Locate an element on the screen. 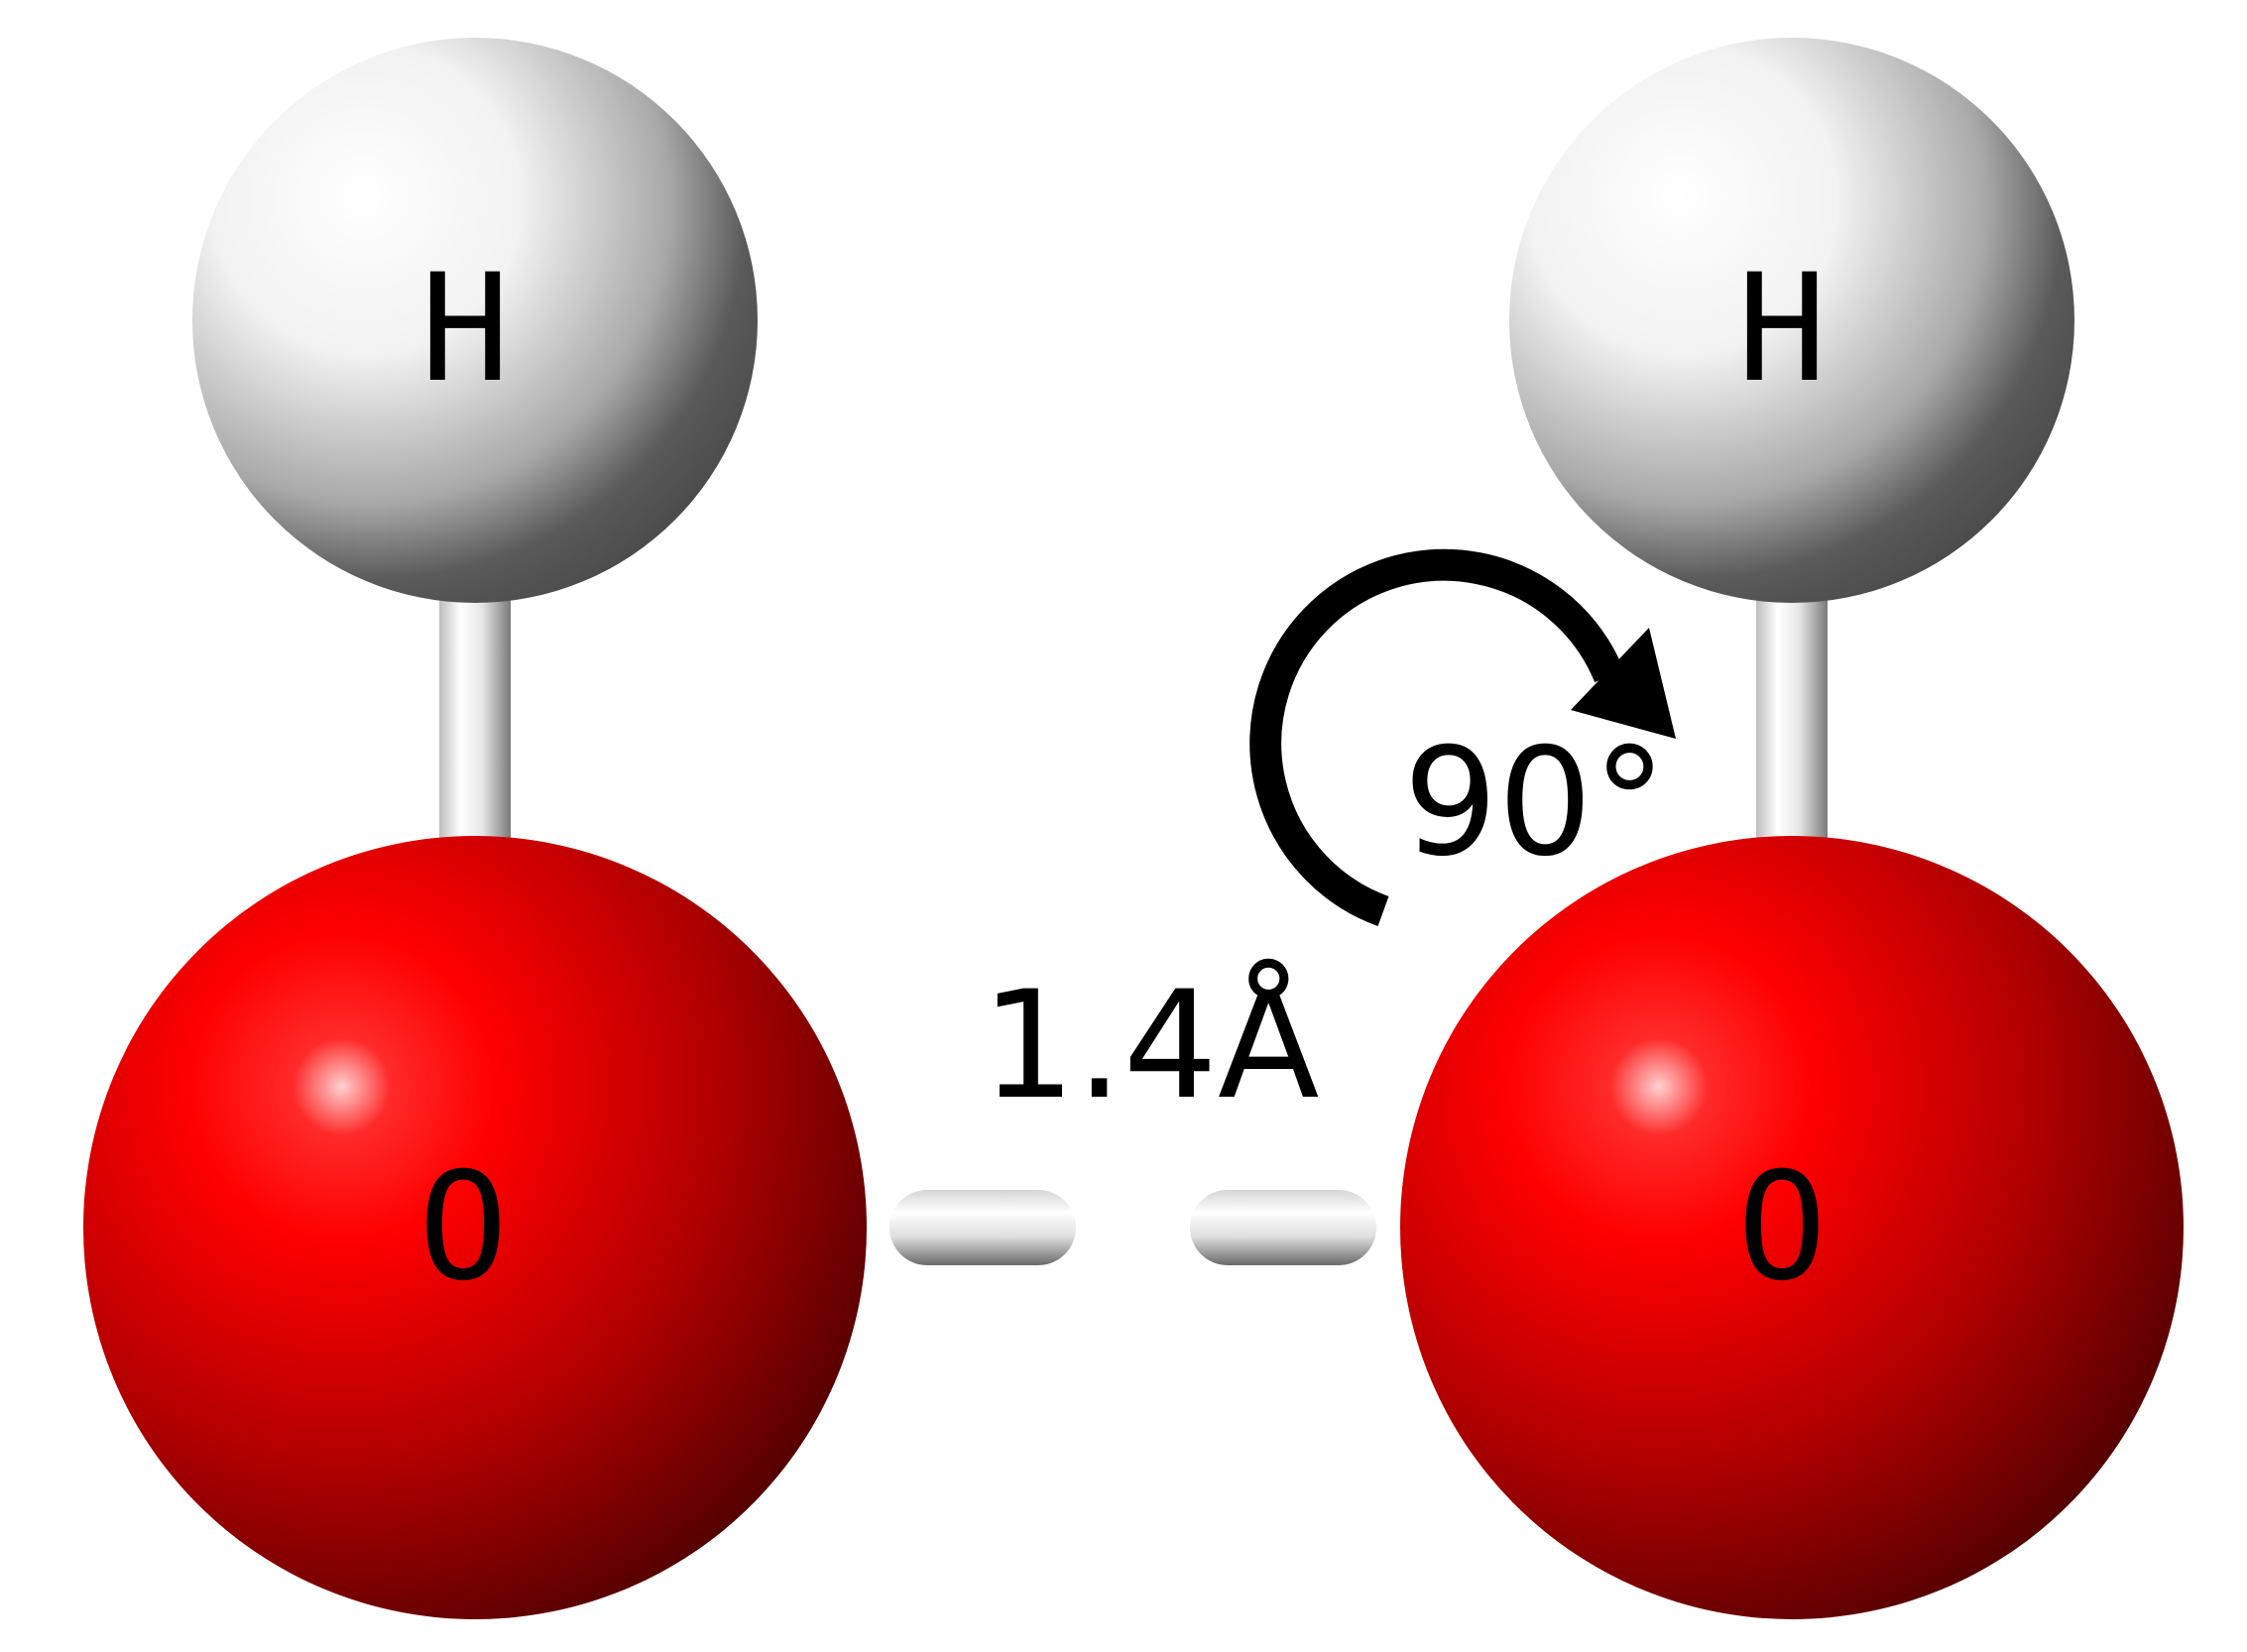 This screenshot has height=1652, width=2247. right-hydrogen-atom: H is located at coordinates (1791, 320).